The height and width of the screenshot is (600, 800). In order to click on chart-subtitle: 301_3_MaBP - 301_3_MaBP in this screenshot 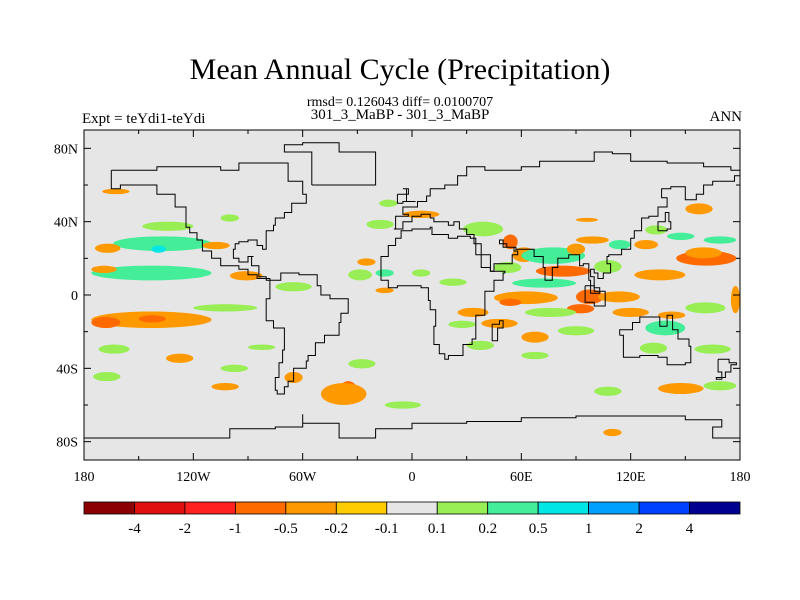, I will do `click(400, 115)`.